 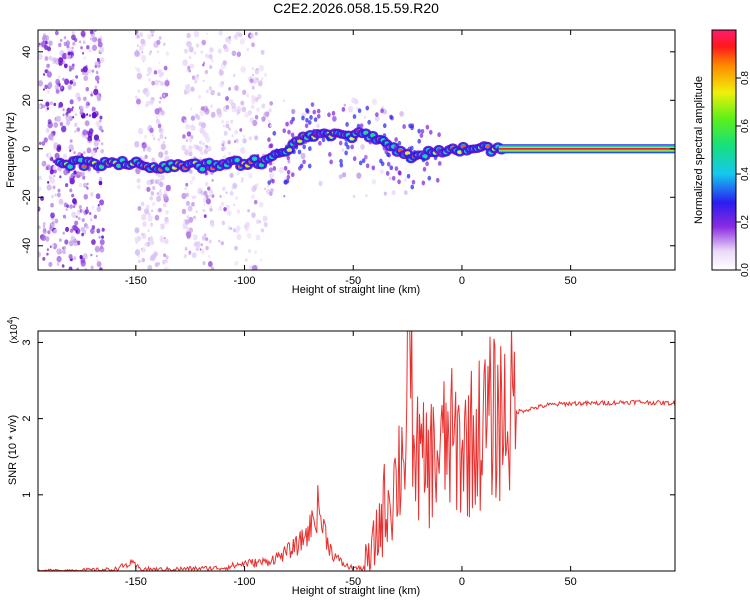 I want to click on y-tick-label: 40, so click(x=27, y=52).